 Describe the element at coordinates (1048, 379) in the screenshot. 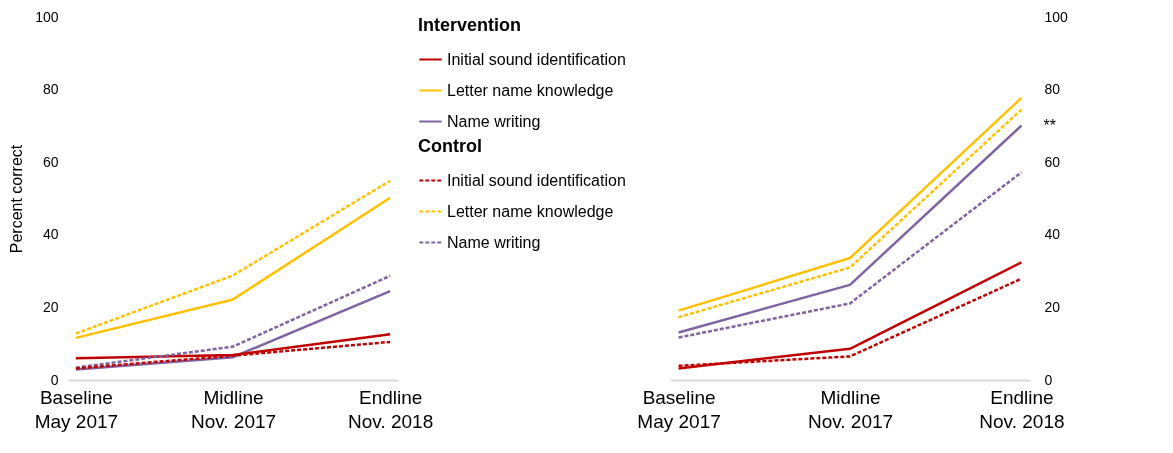

I see `y2-tick-label: 0` at that location.